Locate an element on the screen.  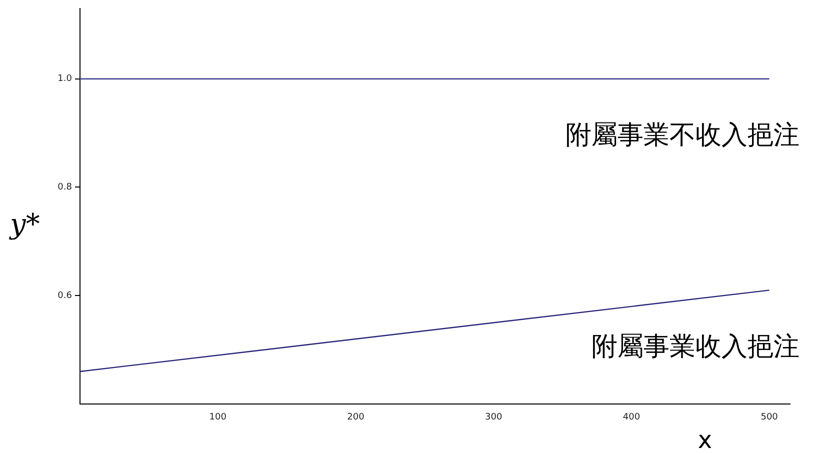
y-tick-label: 1.0 is located at coordinates (65, 79).